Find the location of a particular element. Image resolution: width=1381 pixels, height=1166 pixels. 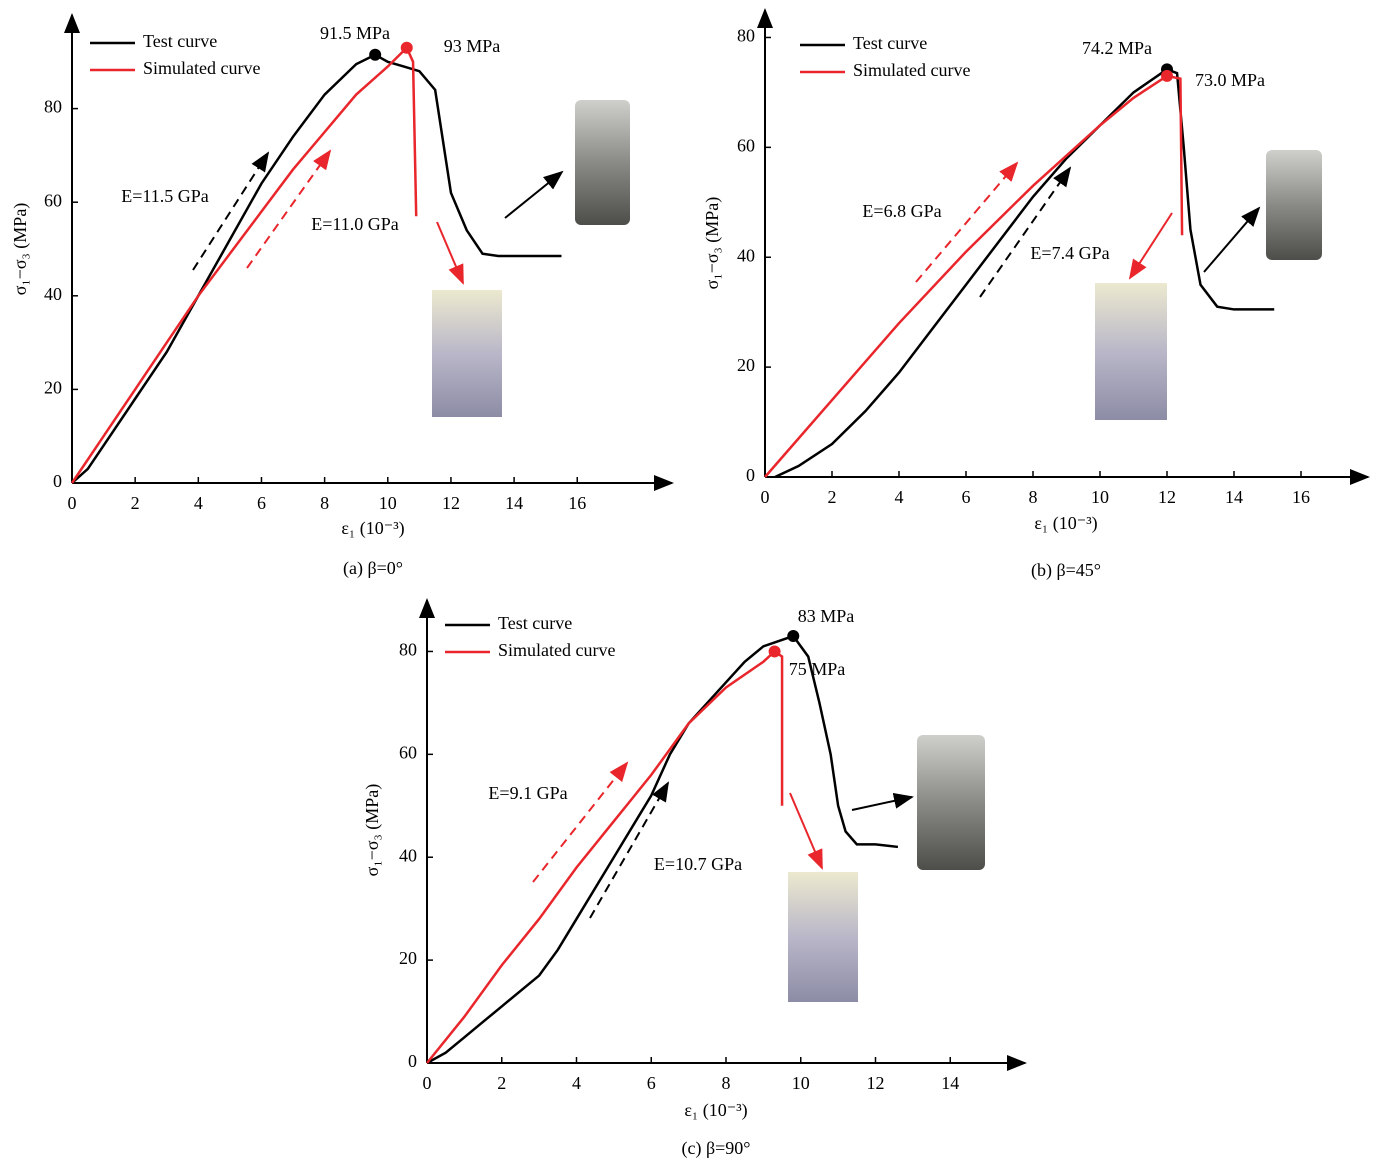

annotation: 91.5 MPa is located at coordinates (355, 33).